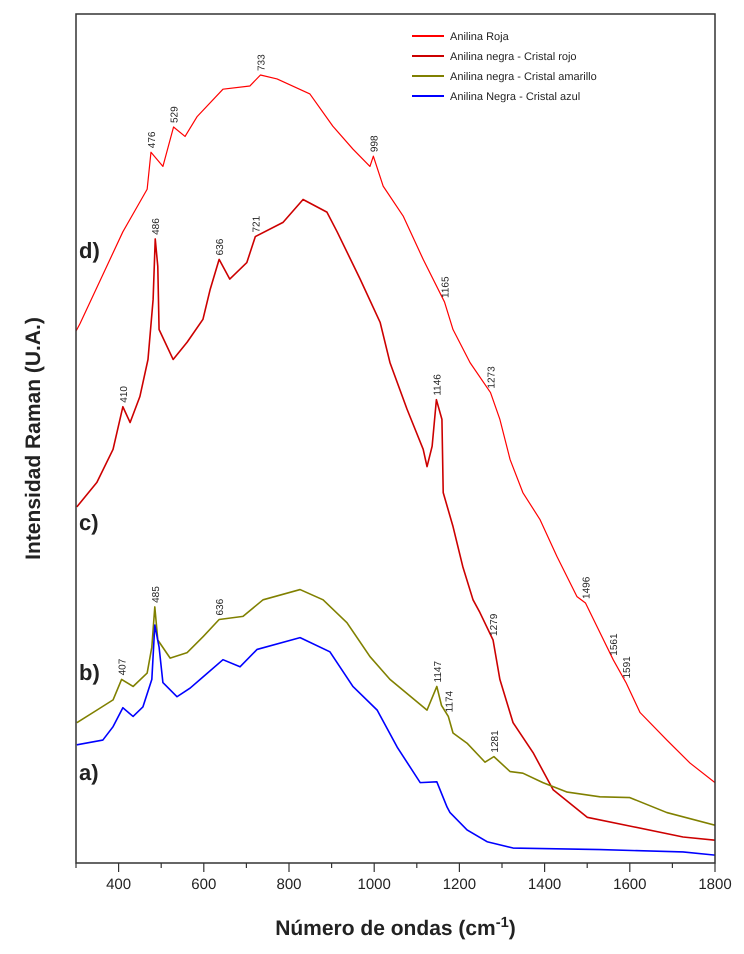  What do you see at coordinates (89, 250) in the screenshot?
I see `annotation: d)` at bounding box center [89, 250].